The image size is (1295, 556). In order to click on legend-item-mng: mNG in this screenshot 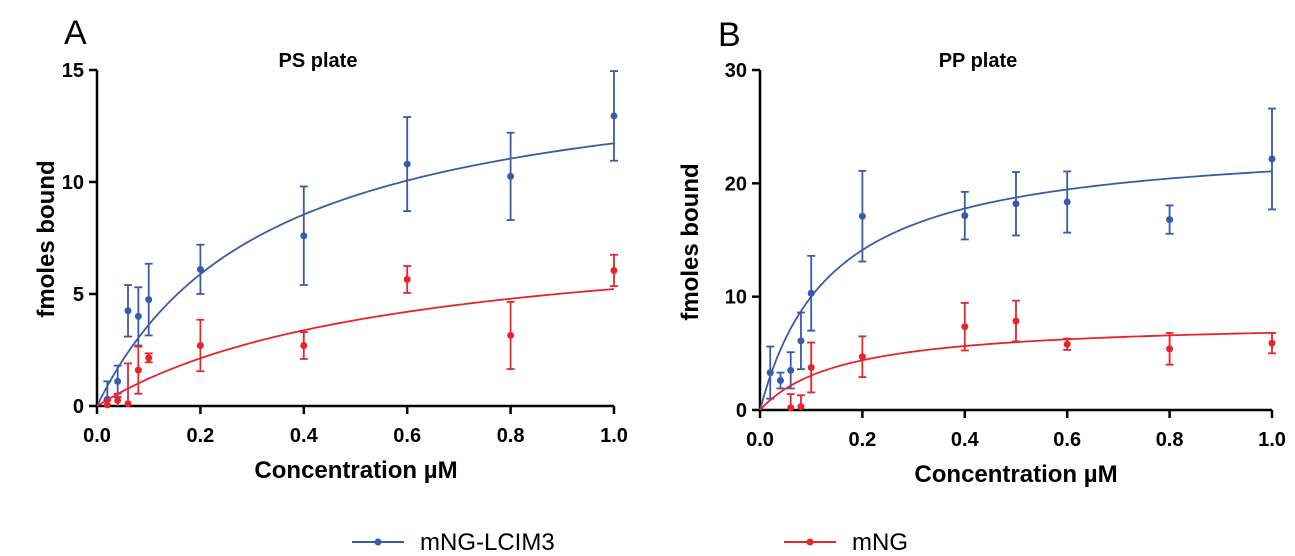, I will do `click(846, 542)`.